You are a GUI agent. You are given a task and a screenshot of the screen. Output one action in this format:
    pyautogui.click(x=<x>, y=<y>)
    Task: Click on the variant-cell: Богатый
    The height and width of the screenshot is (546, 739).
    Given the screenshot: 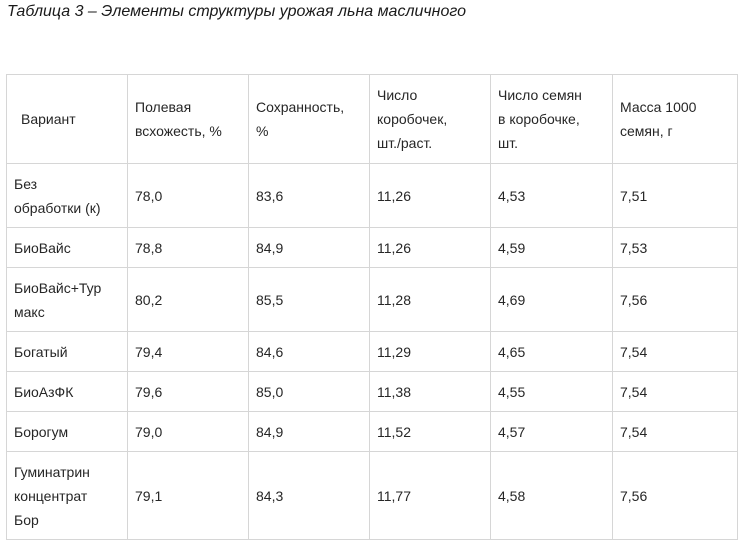 What is the action you would take?
    pyautogui.click(x=67, y=351)
    